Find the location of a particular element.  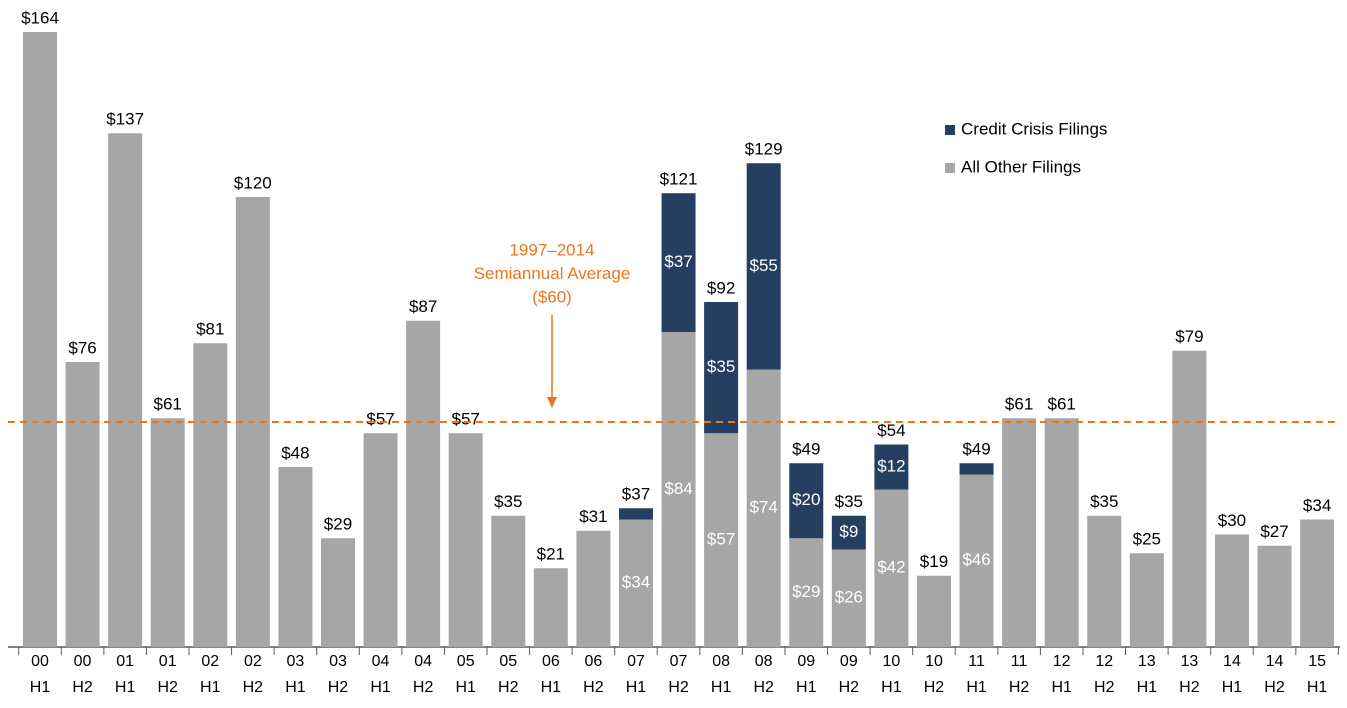

total-label: $61 is located at coordinates (1019, 404).